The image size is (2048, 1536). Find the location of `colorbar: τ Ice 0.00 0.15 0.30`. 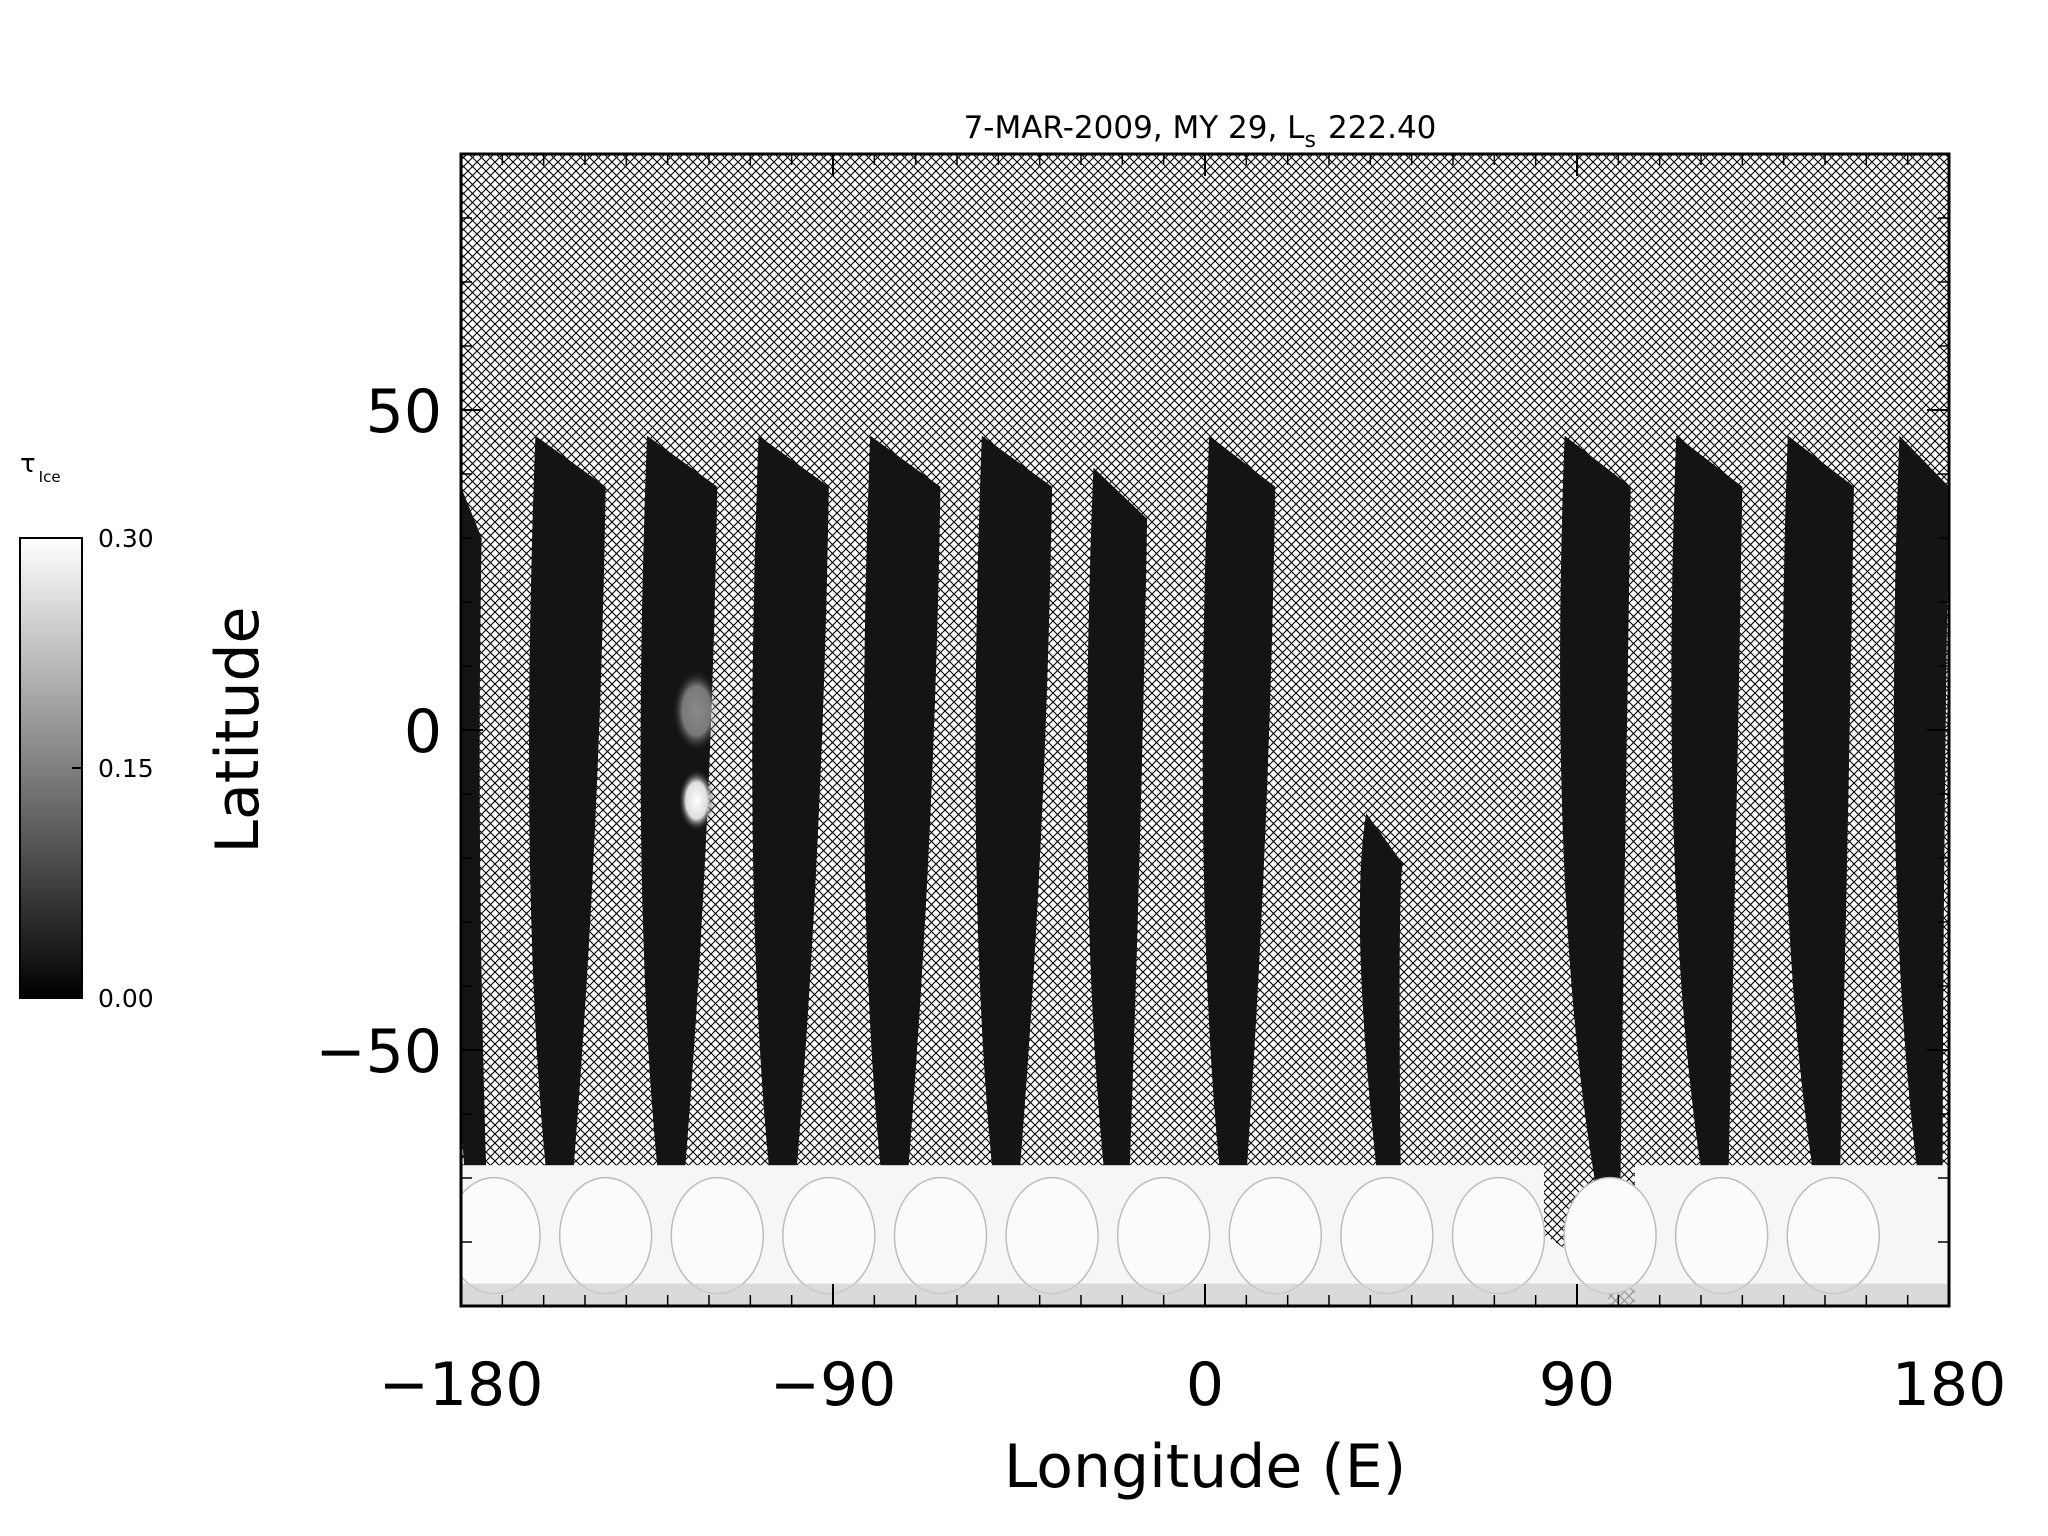

colorbar: τ Ice 0.00 0.15 0.30 is located at coordinates (86, 731).